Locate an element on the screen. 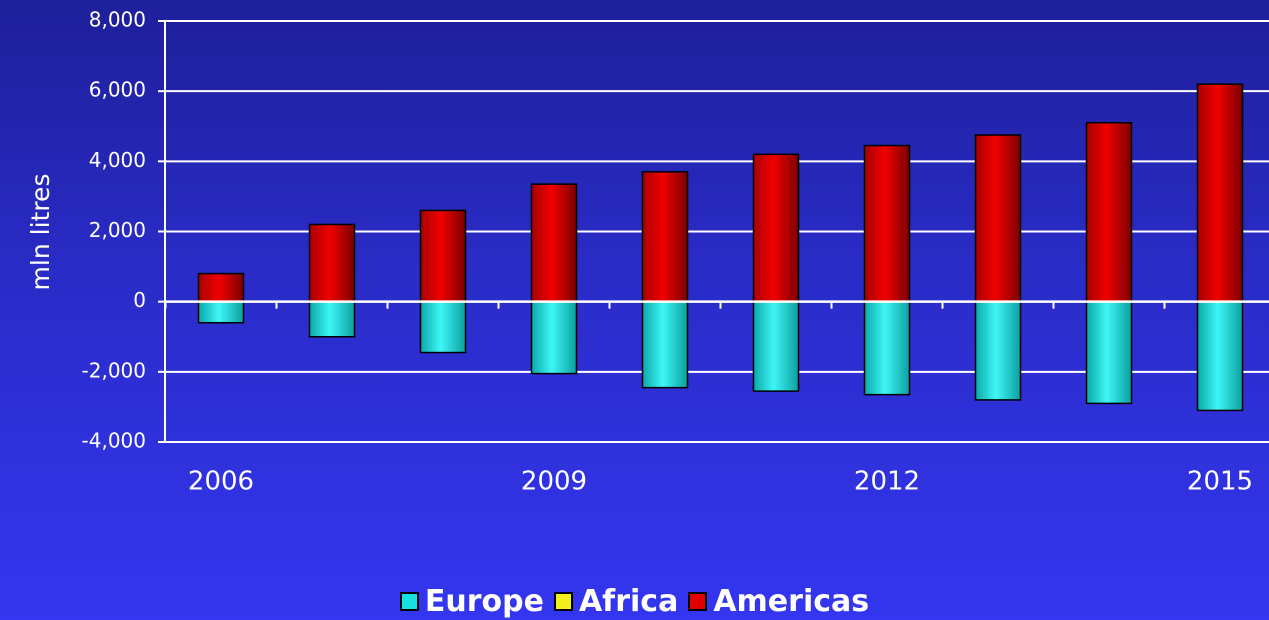 Image resolution: width=1269 pixels, height=620 pixels. legend-label: Americas is located at coordinates (791, 601).